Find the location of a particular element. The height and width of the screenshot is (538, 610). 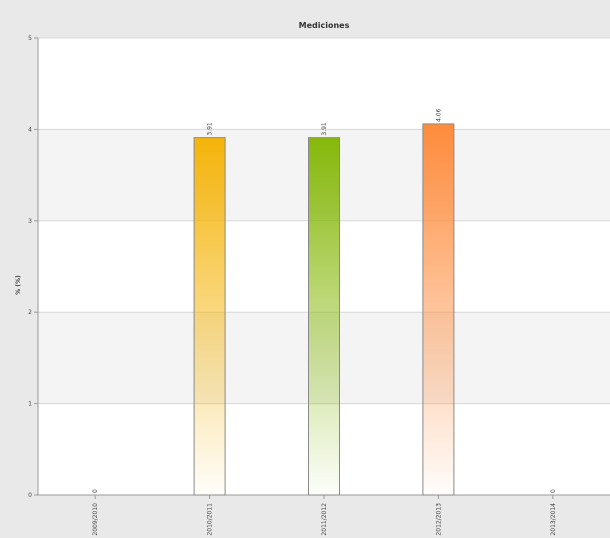

x-tick-label: 2011/2012 is located at coordinates (324, 519).